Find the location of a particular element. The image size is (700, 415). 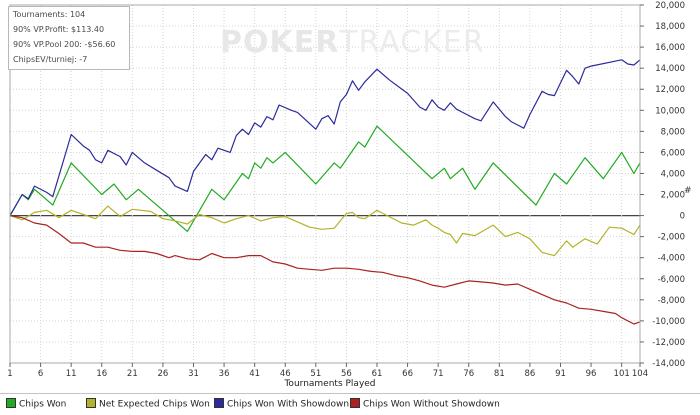

x-tick-label: 91 is located at coordinates (560, 374).